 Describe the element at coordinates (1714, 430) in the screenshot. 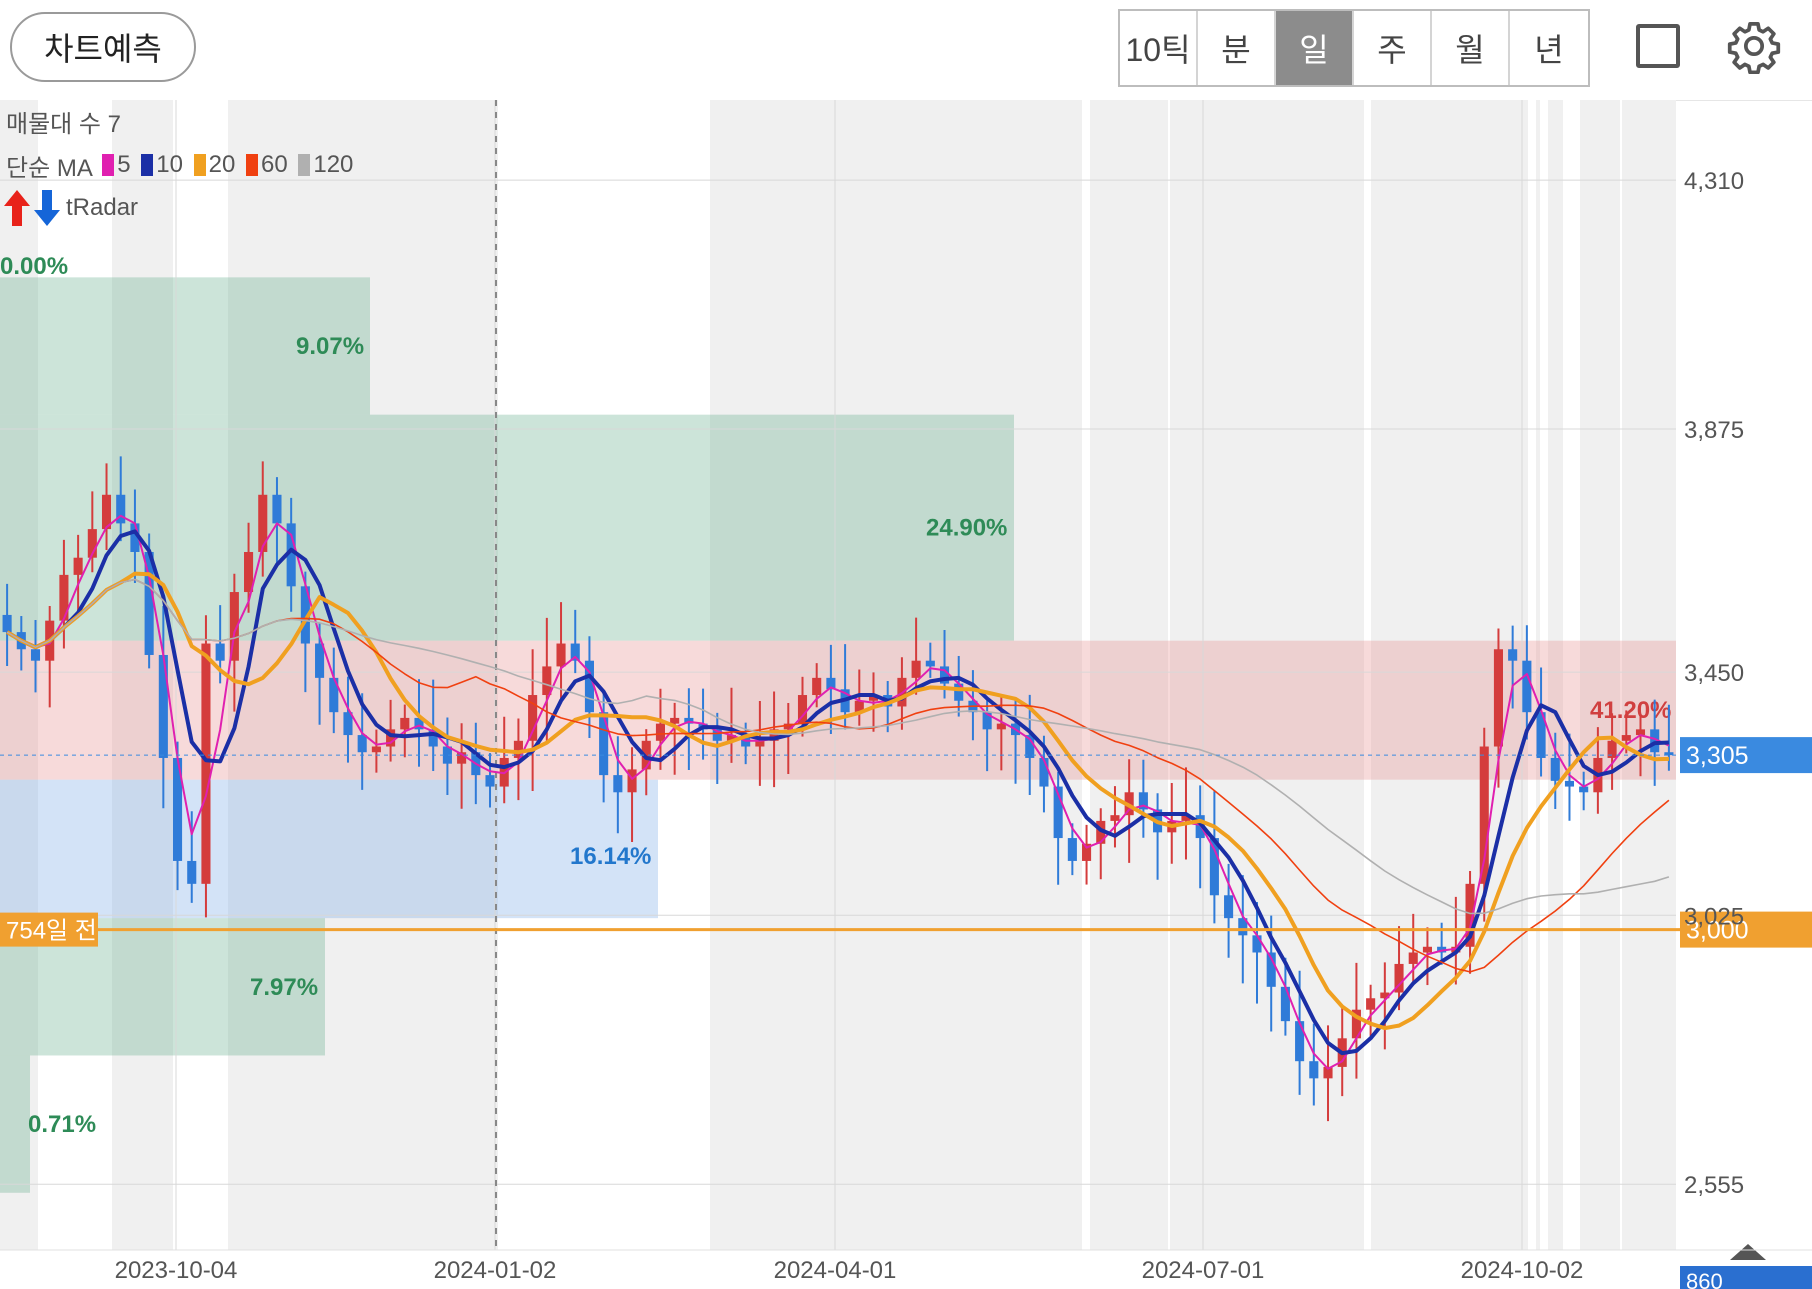

I see `y-tick-label: 3,875` at that location.